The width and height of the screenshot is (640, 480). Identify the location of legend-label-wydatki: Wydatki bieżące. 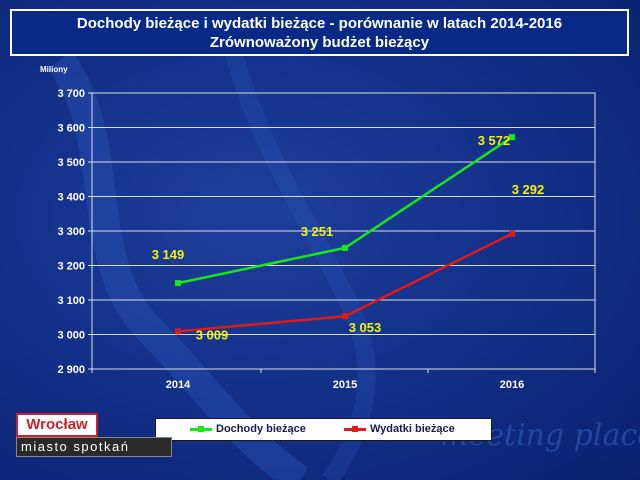
(412, 429).